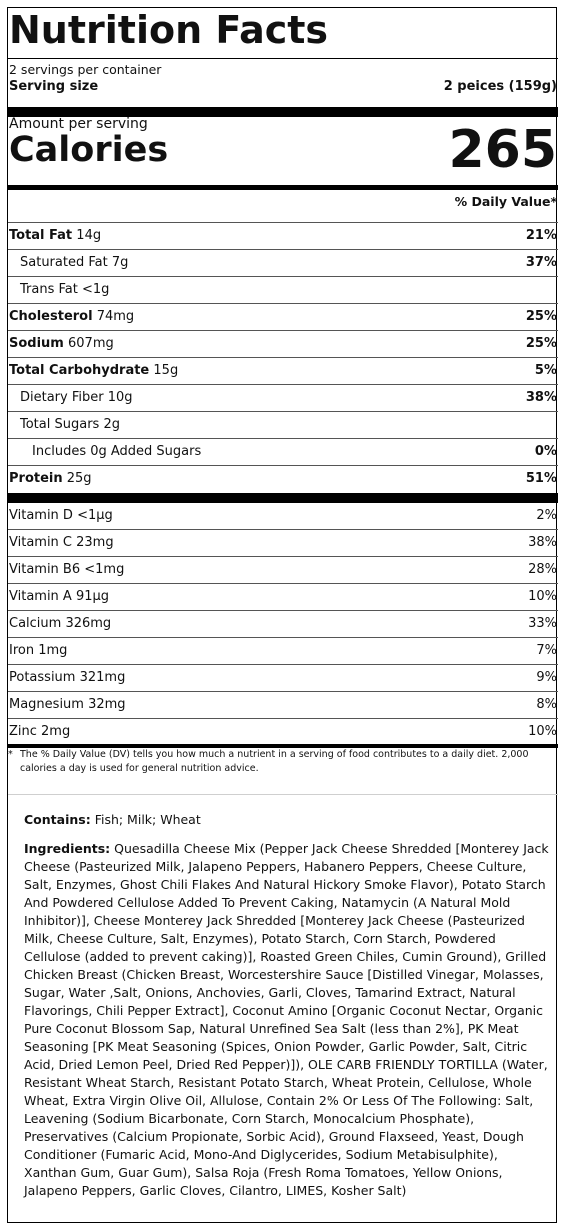  I want to click on vitamin-row: Vitamin C 23mg 38%, so click(283, 542).